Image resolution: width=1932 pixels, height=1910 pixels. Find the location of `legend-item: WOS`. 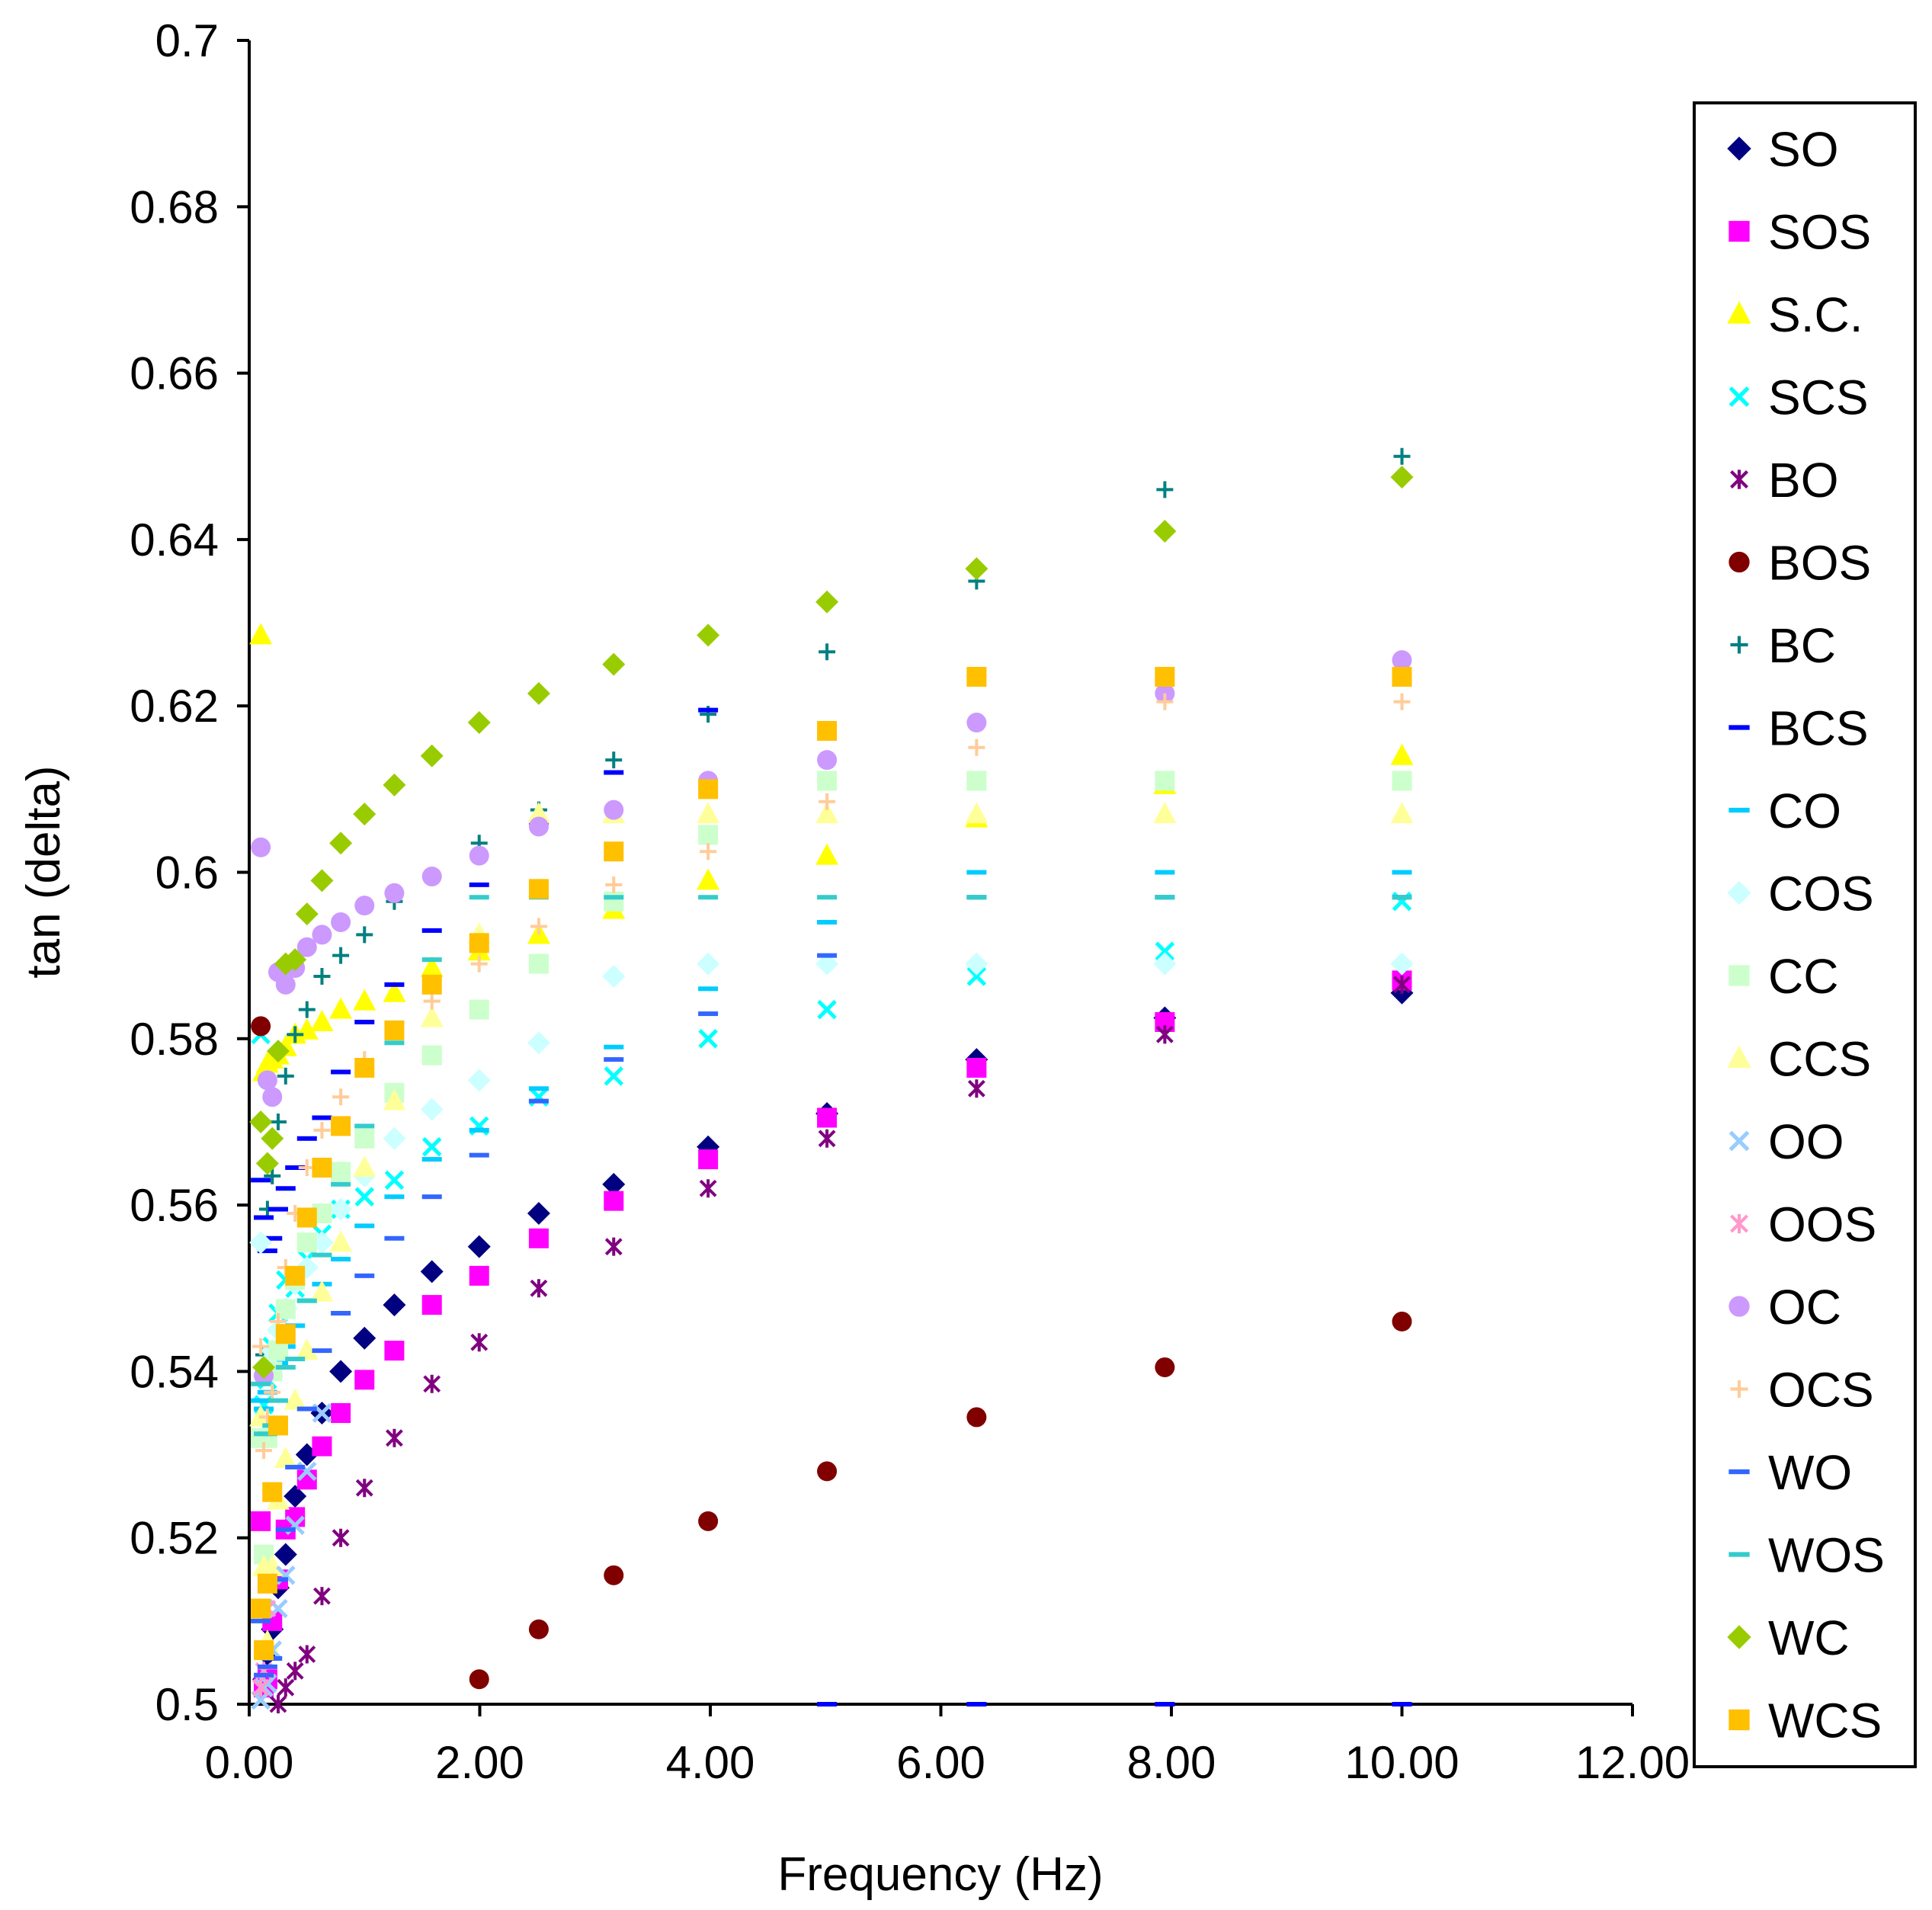

legend-item: WOS is located at coordinates (1807, 1555).